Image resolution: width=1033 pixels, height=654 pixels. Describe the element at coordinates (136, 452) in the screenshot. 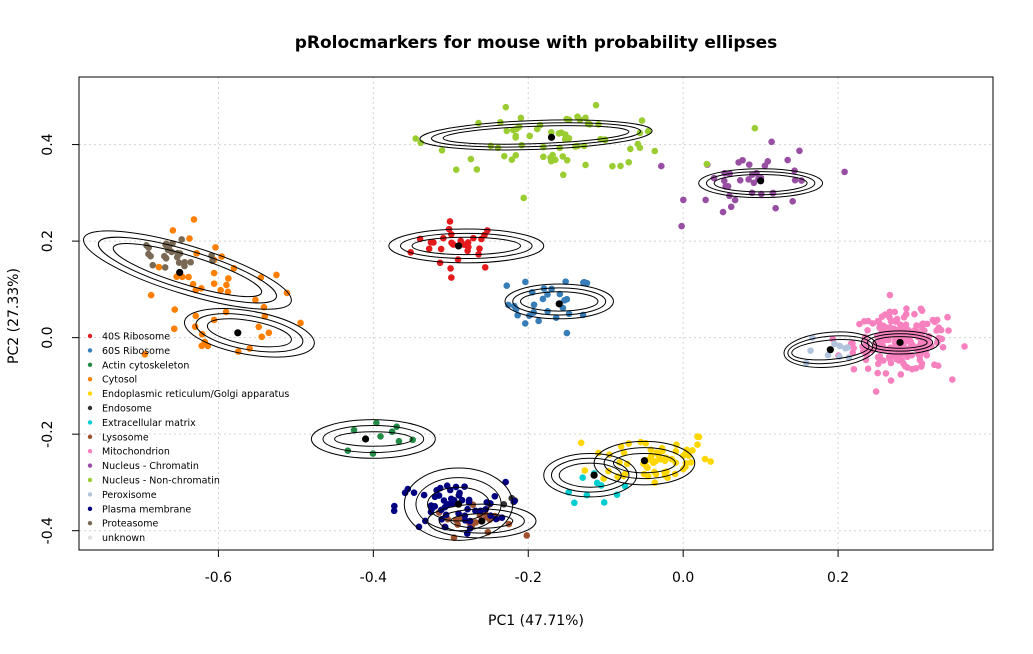

I see `legend-label: Mitochondrion` at that location.